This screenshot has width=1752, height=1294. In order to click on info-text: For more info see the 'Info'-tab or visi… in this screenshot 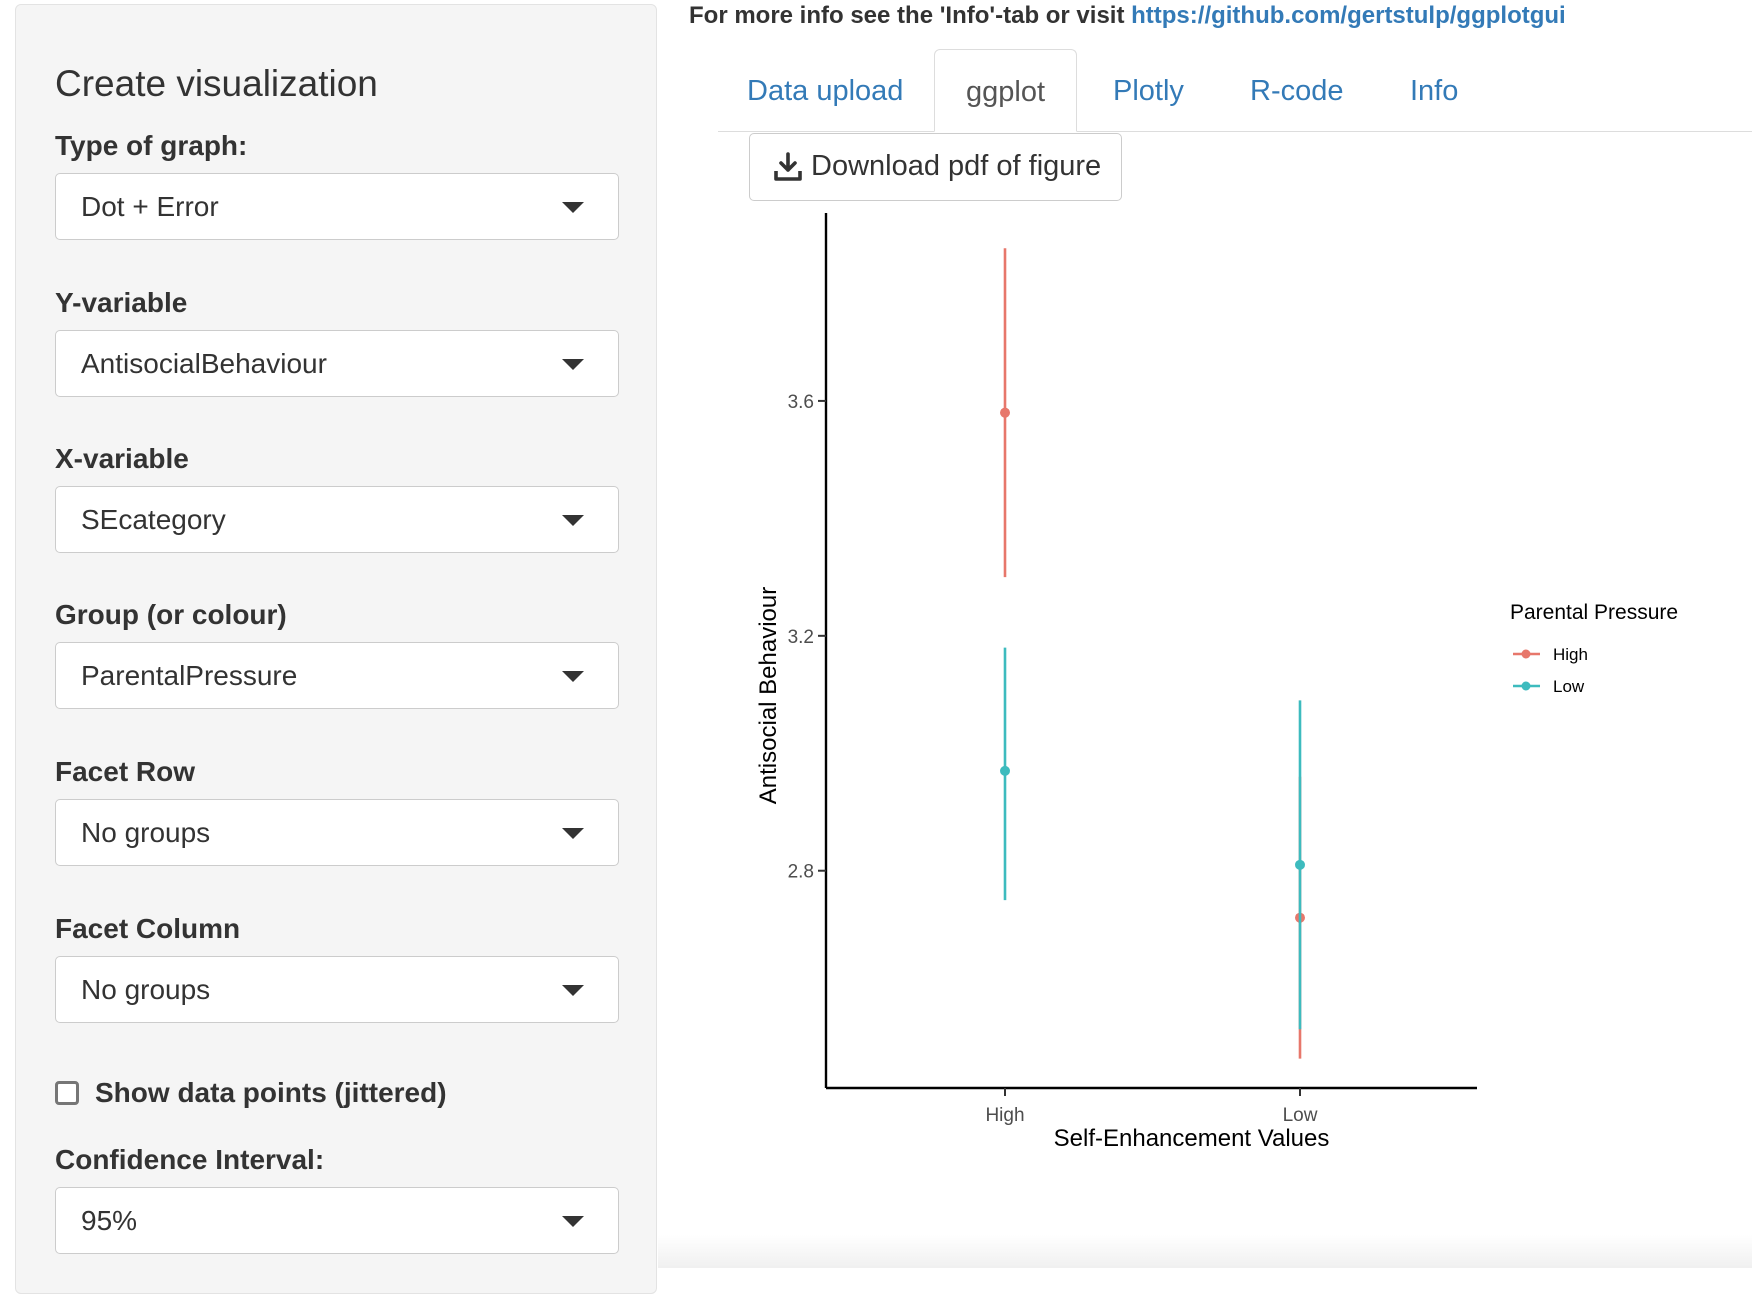, I will do `click(1127, 16)`.